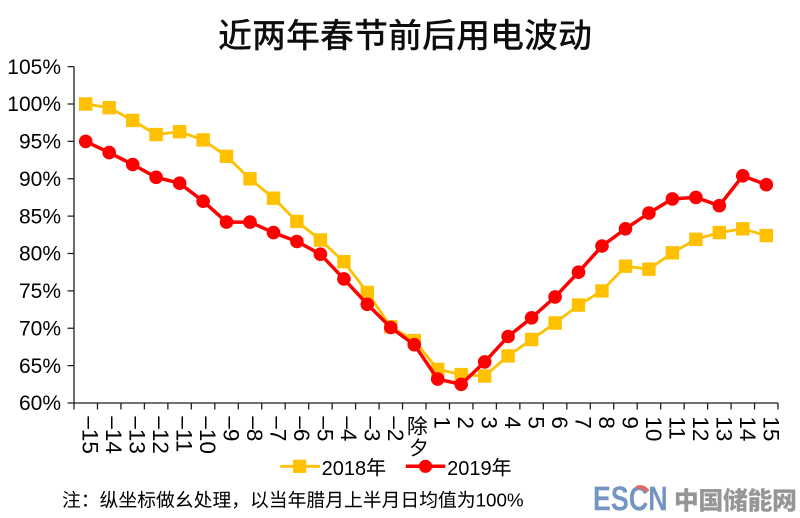 Image resolution: width=800 pixels, height=518 pixels. What do you see at coordinates (676, 427) in the screenshot?
I see `svg-text: 11` at bounding box center [676, 427].